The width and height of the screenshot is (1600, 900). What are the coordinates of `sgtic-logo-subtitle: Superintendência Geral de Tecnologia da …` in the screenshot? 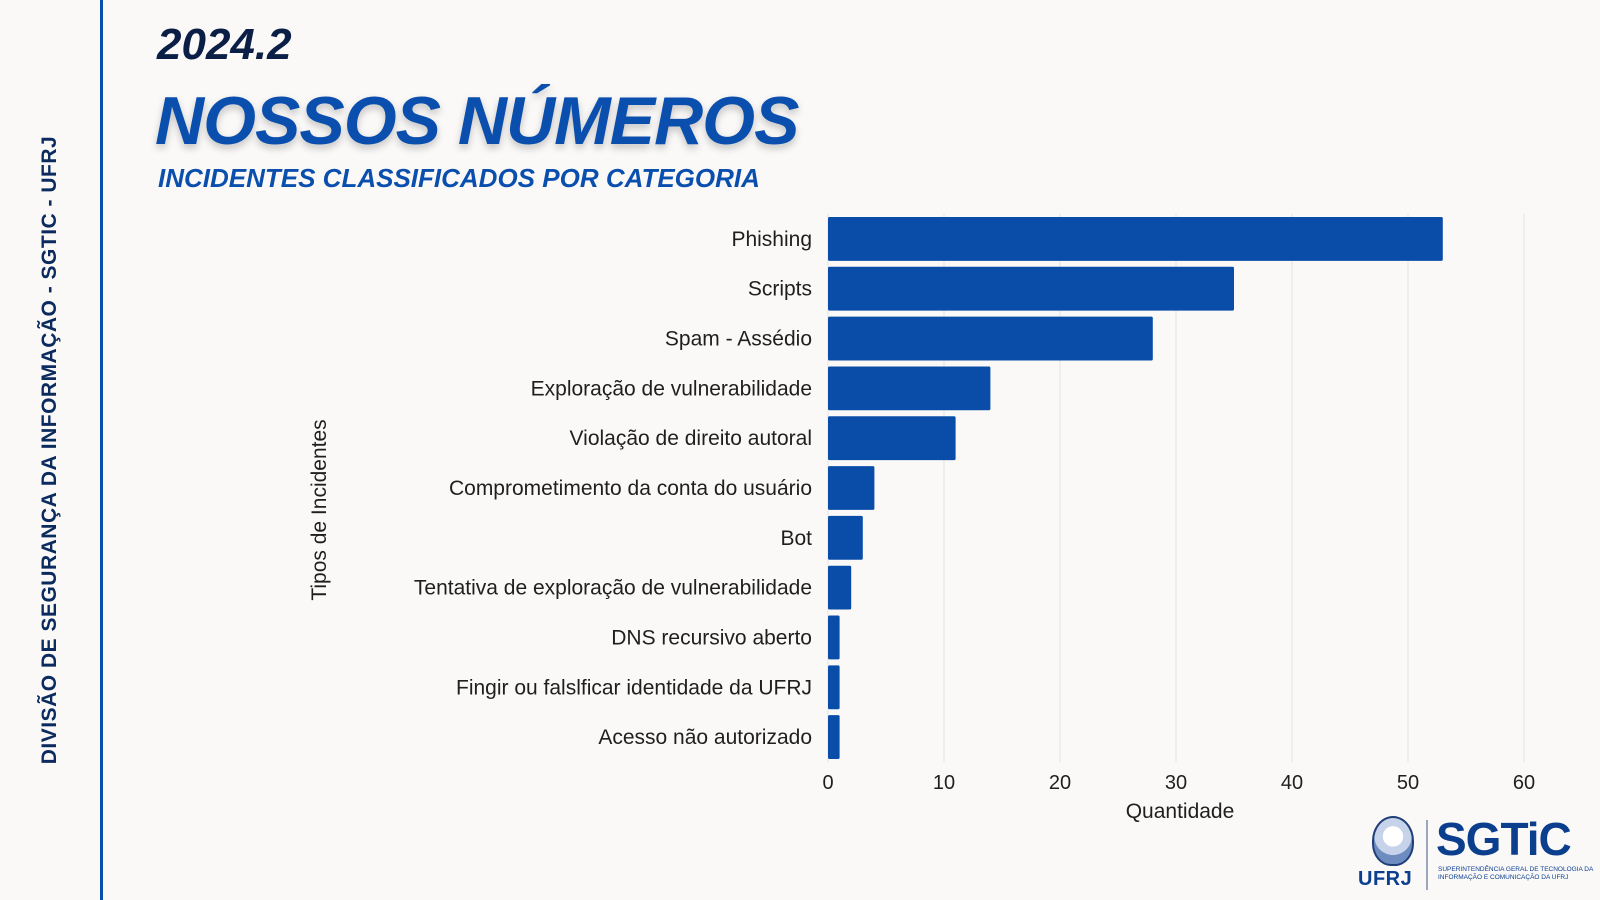 It's located at (1515, 873).